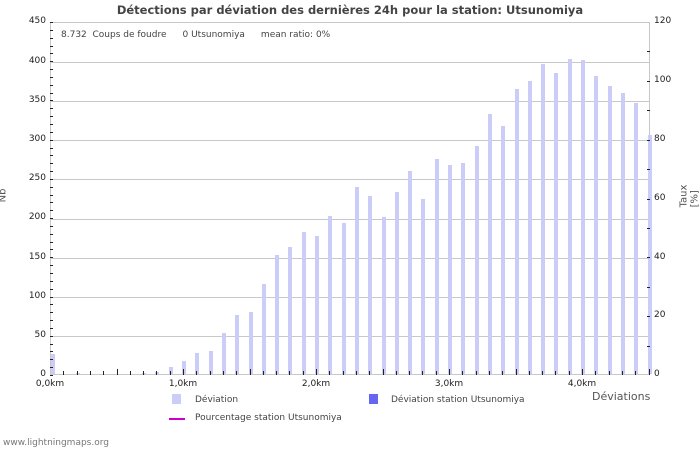 This screenshot has height=450, width=700. Describe the element at coordinates (295, 35) in the screenshot. I see `mean-ratio: mean ratio: 0%` at that location.